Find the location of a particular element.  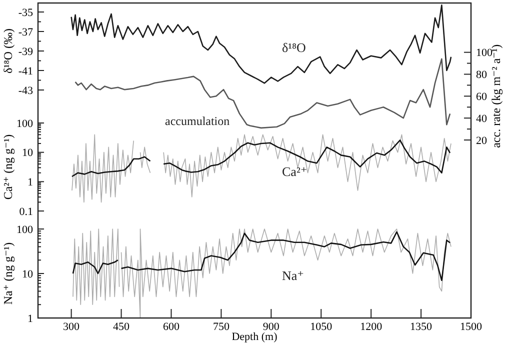

y-tick-label: -39 is located at coordinates (26, 52).